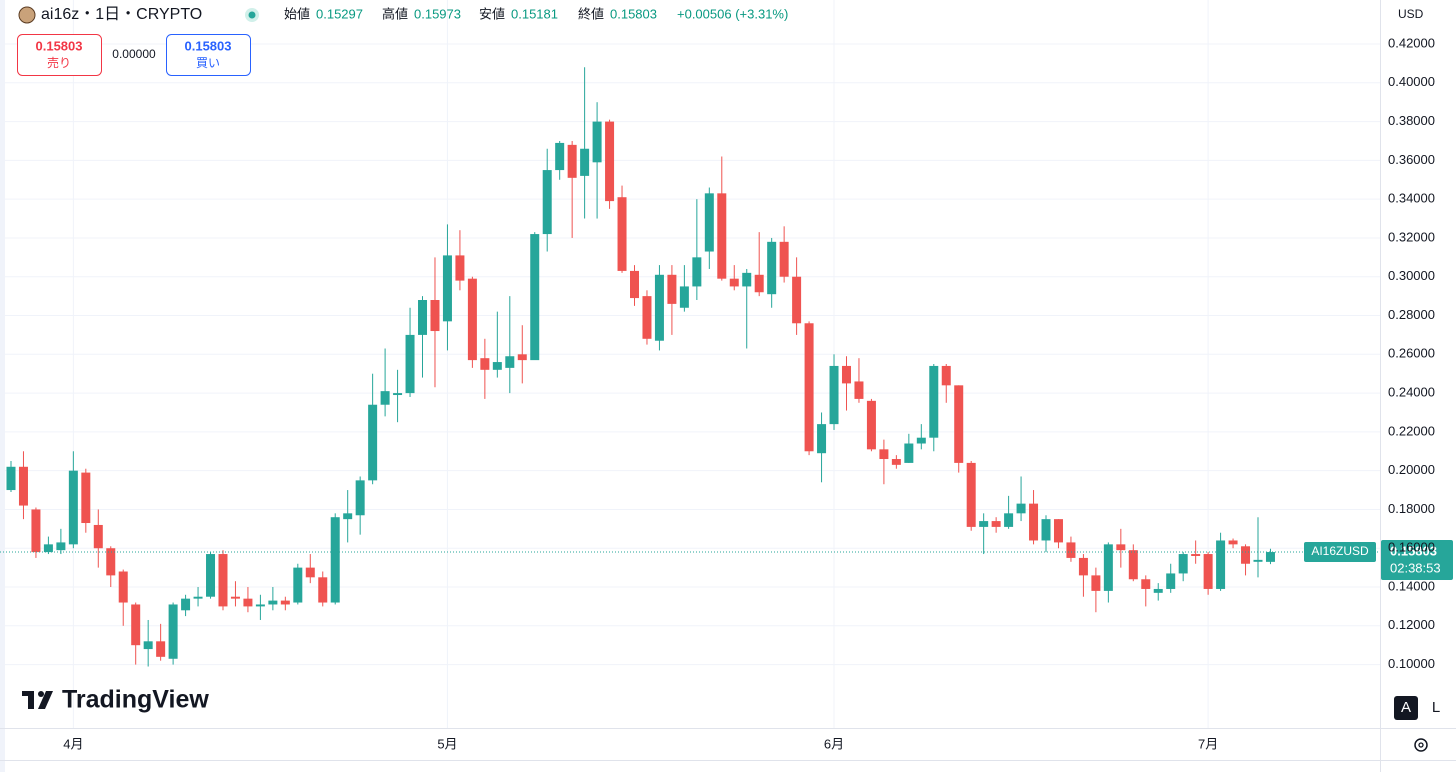 The image size is (1456, 777). I want to click on x-tick-label: 5月, so click(447, 743).